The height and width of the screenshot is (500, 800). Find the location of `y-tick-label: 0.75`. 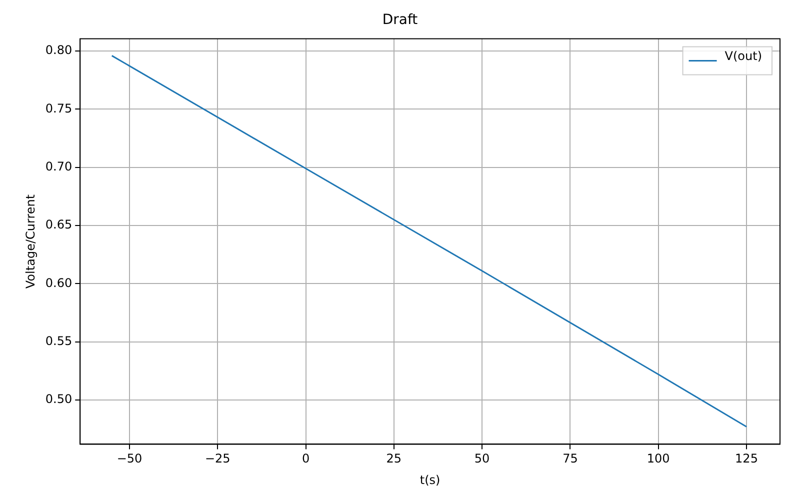

y-tick-label: 0.75 is located at coordinates (58, 108).